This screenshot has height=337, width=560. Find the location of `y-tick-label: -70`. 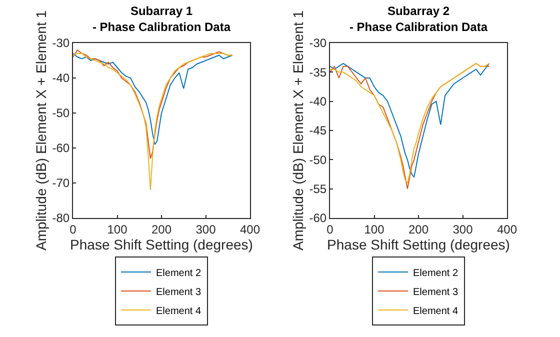

y-tick-label: -70 is located at coordinates (61, 183).